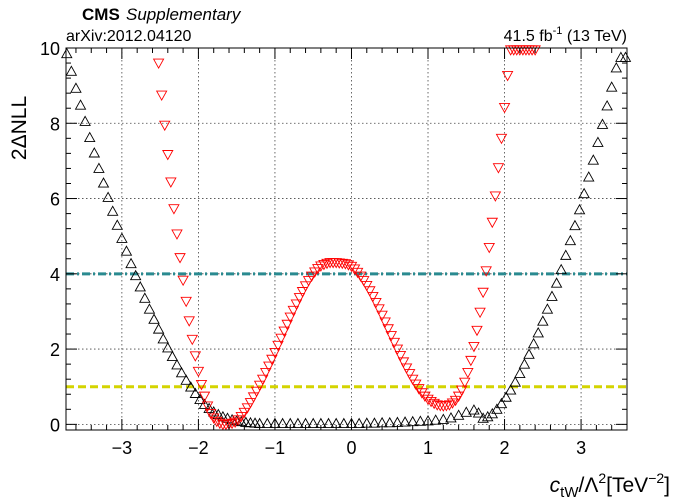  I want to click on x-tick-label: −1, so click(275, 448).